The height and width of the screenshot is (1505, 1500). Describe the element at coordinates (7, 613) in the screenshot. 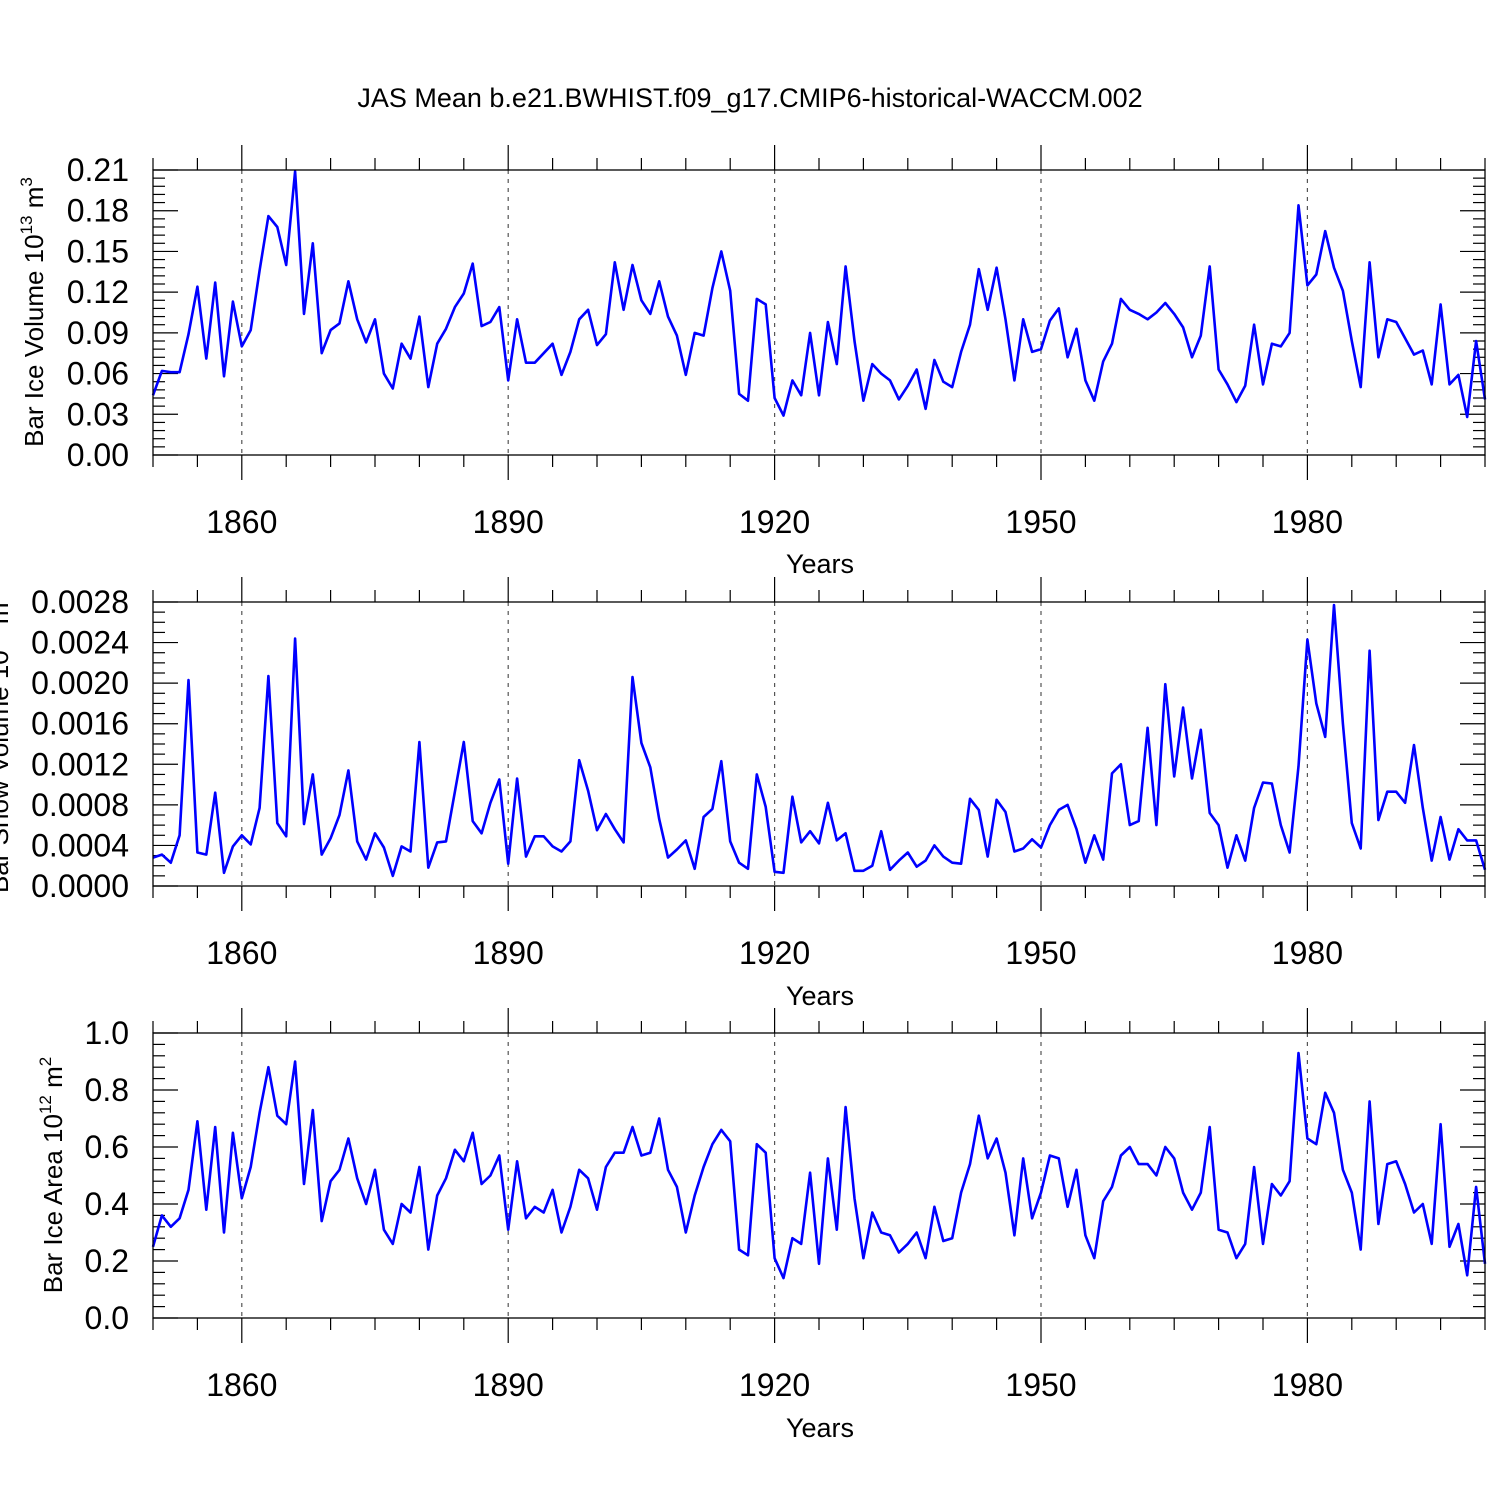

I see `panel-2-ylabel-unit: m` at that location.